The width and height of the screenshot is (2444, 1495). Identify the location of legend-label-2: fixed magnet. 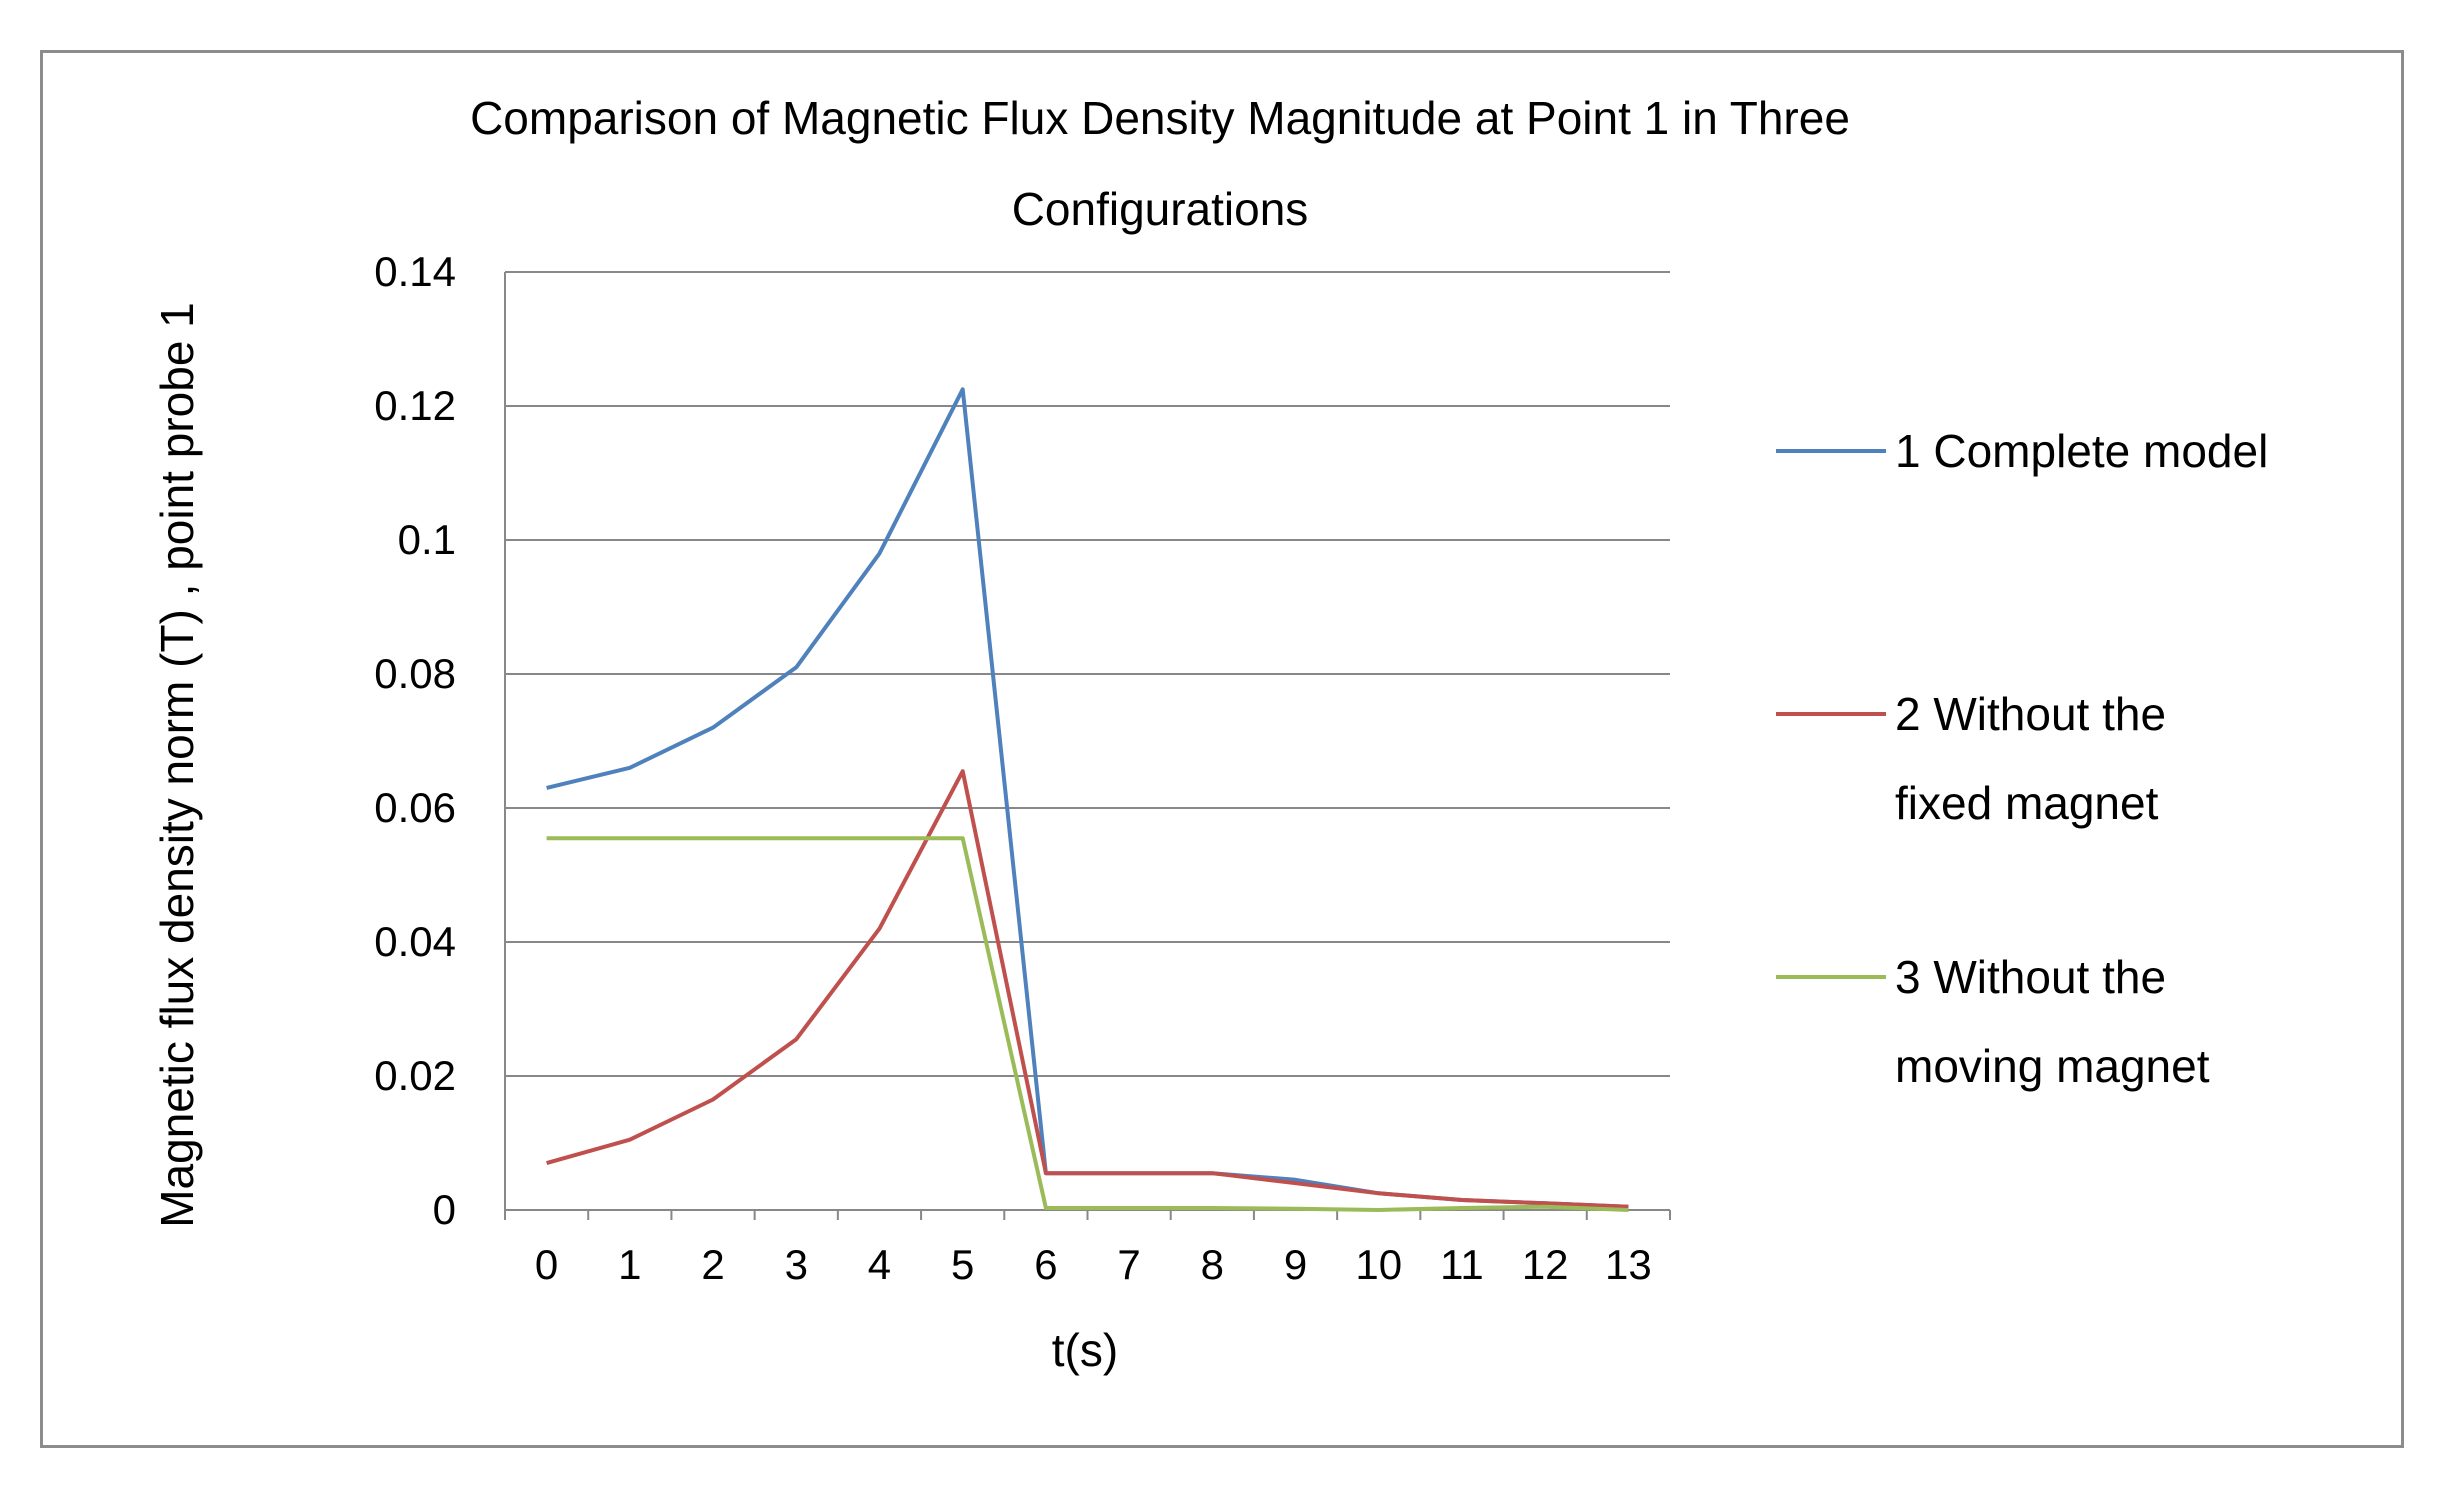
(2027, 803).